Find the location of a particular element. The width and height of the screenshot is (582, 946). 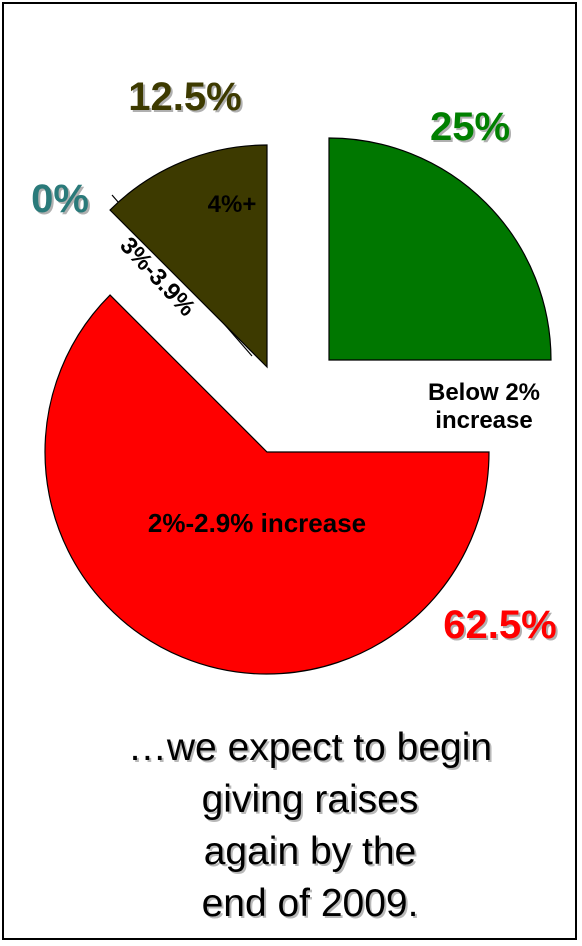

value-label-2-2-9: 62.5% is located at coordinates (499, 625).